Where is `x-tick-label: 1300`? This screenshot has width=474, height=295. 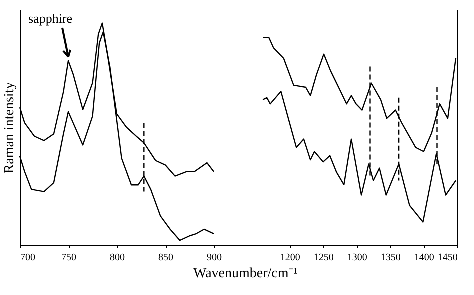
x-tick-label: 1300 is located at coordinates (357, 258).